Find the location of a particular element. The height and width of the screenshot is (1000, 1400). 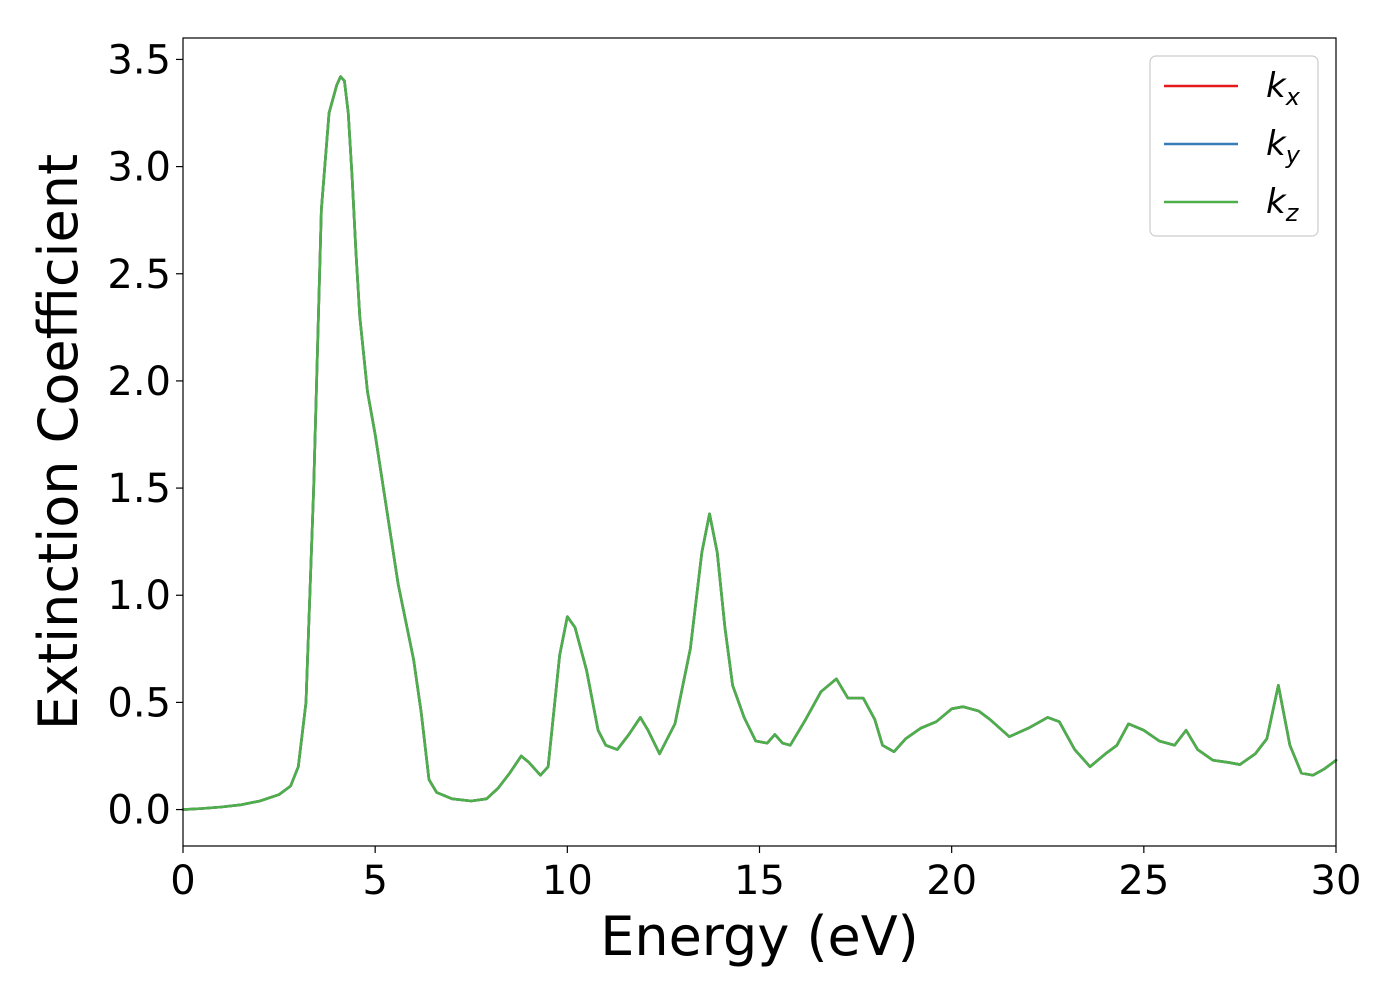

y-tick-label: 1.5 is located at coordinates (139, 489).